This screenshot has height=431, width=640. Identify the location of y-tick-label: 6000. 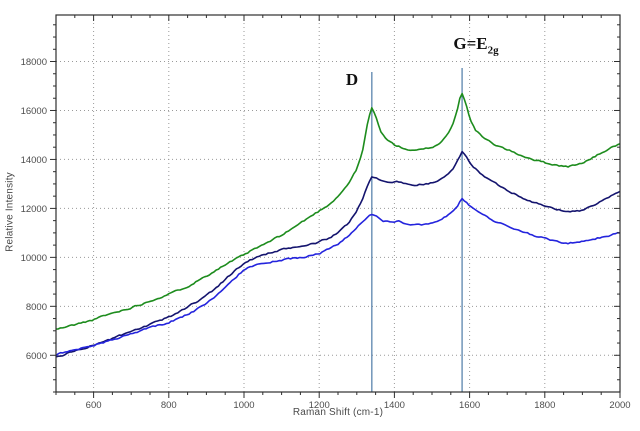
(36, 356).